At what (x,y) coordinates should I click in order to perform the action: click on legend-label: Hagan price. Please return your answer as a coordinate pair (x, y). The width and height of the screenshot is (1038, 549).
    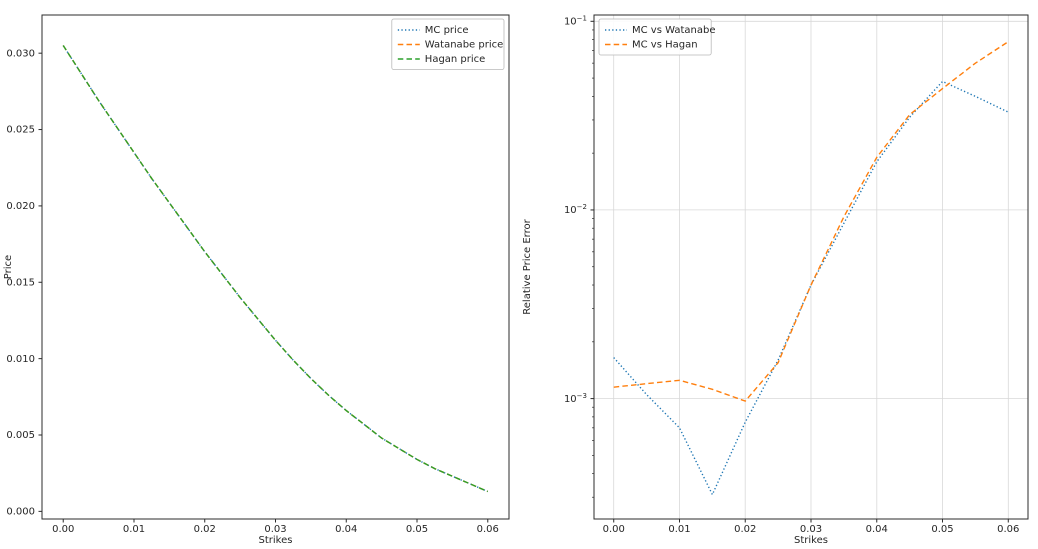
    Looking at the image, I should click on (455, 59).